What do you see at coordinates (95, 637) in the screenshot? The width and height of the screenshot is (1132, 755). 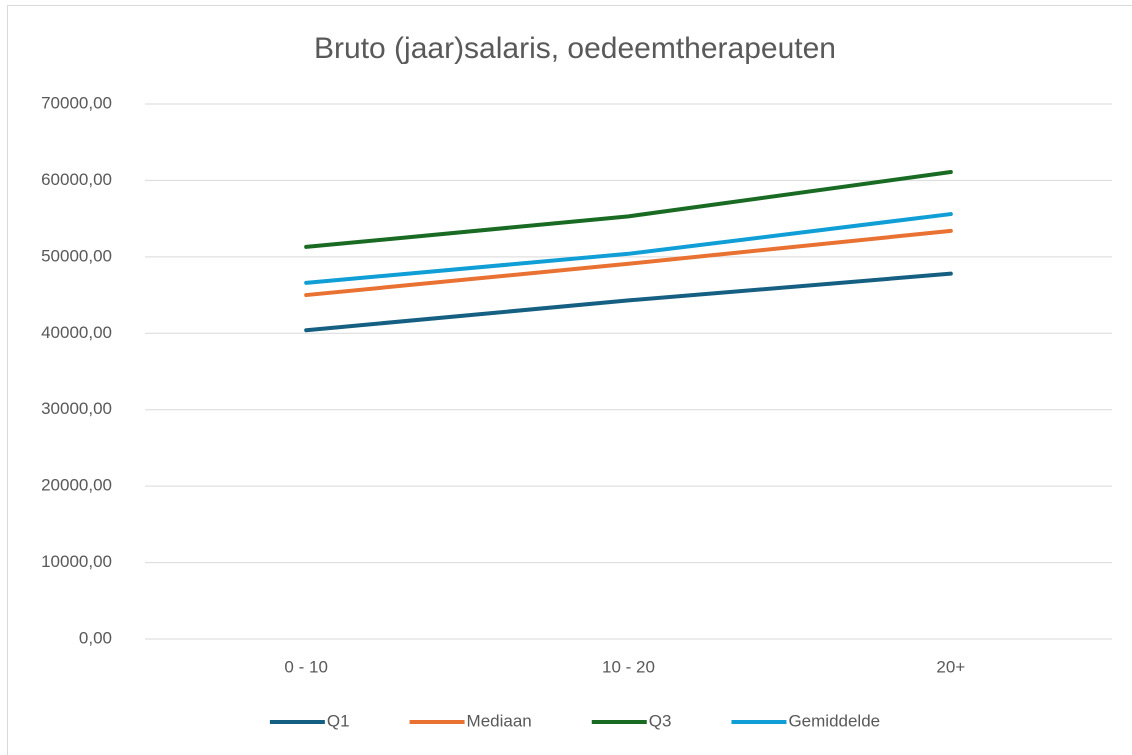 I see `y-tick-label: 0,00` at bounding box center [95, 637].